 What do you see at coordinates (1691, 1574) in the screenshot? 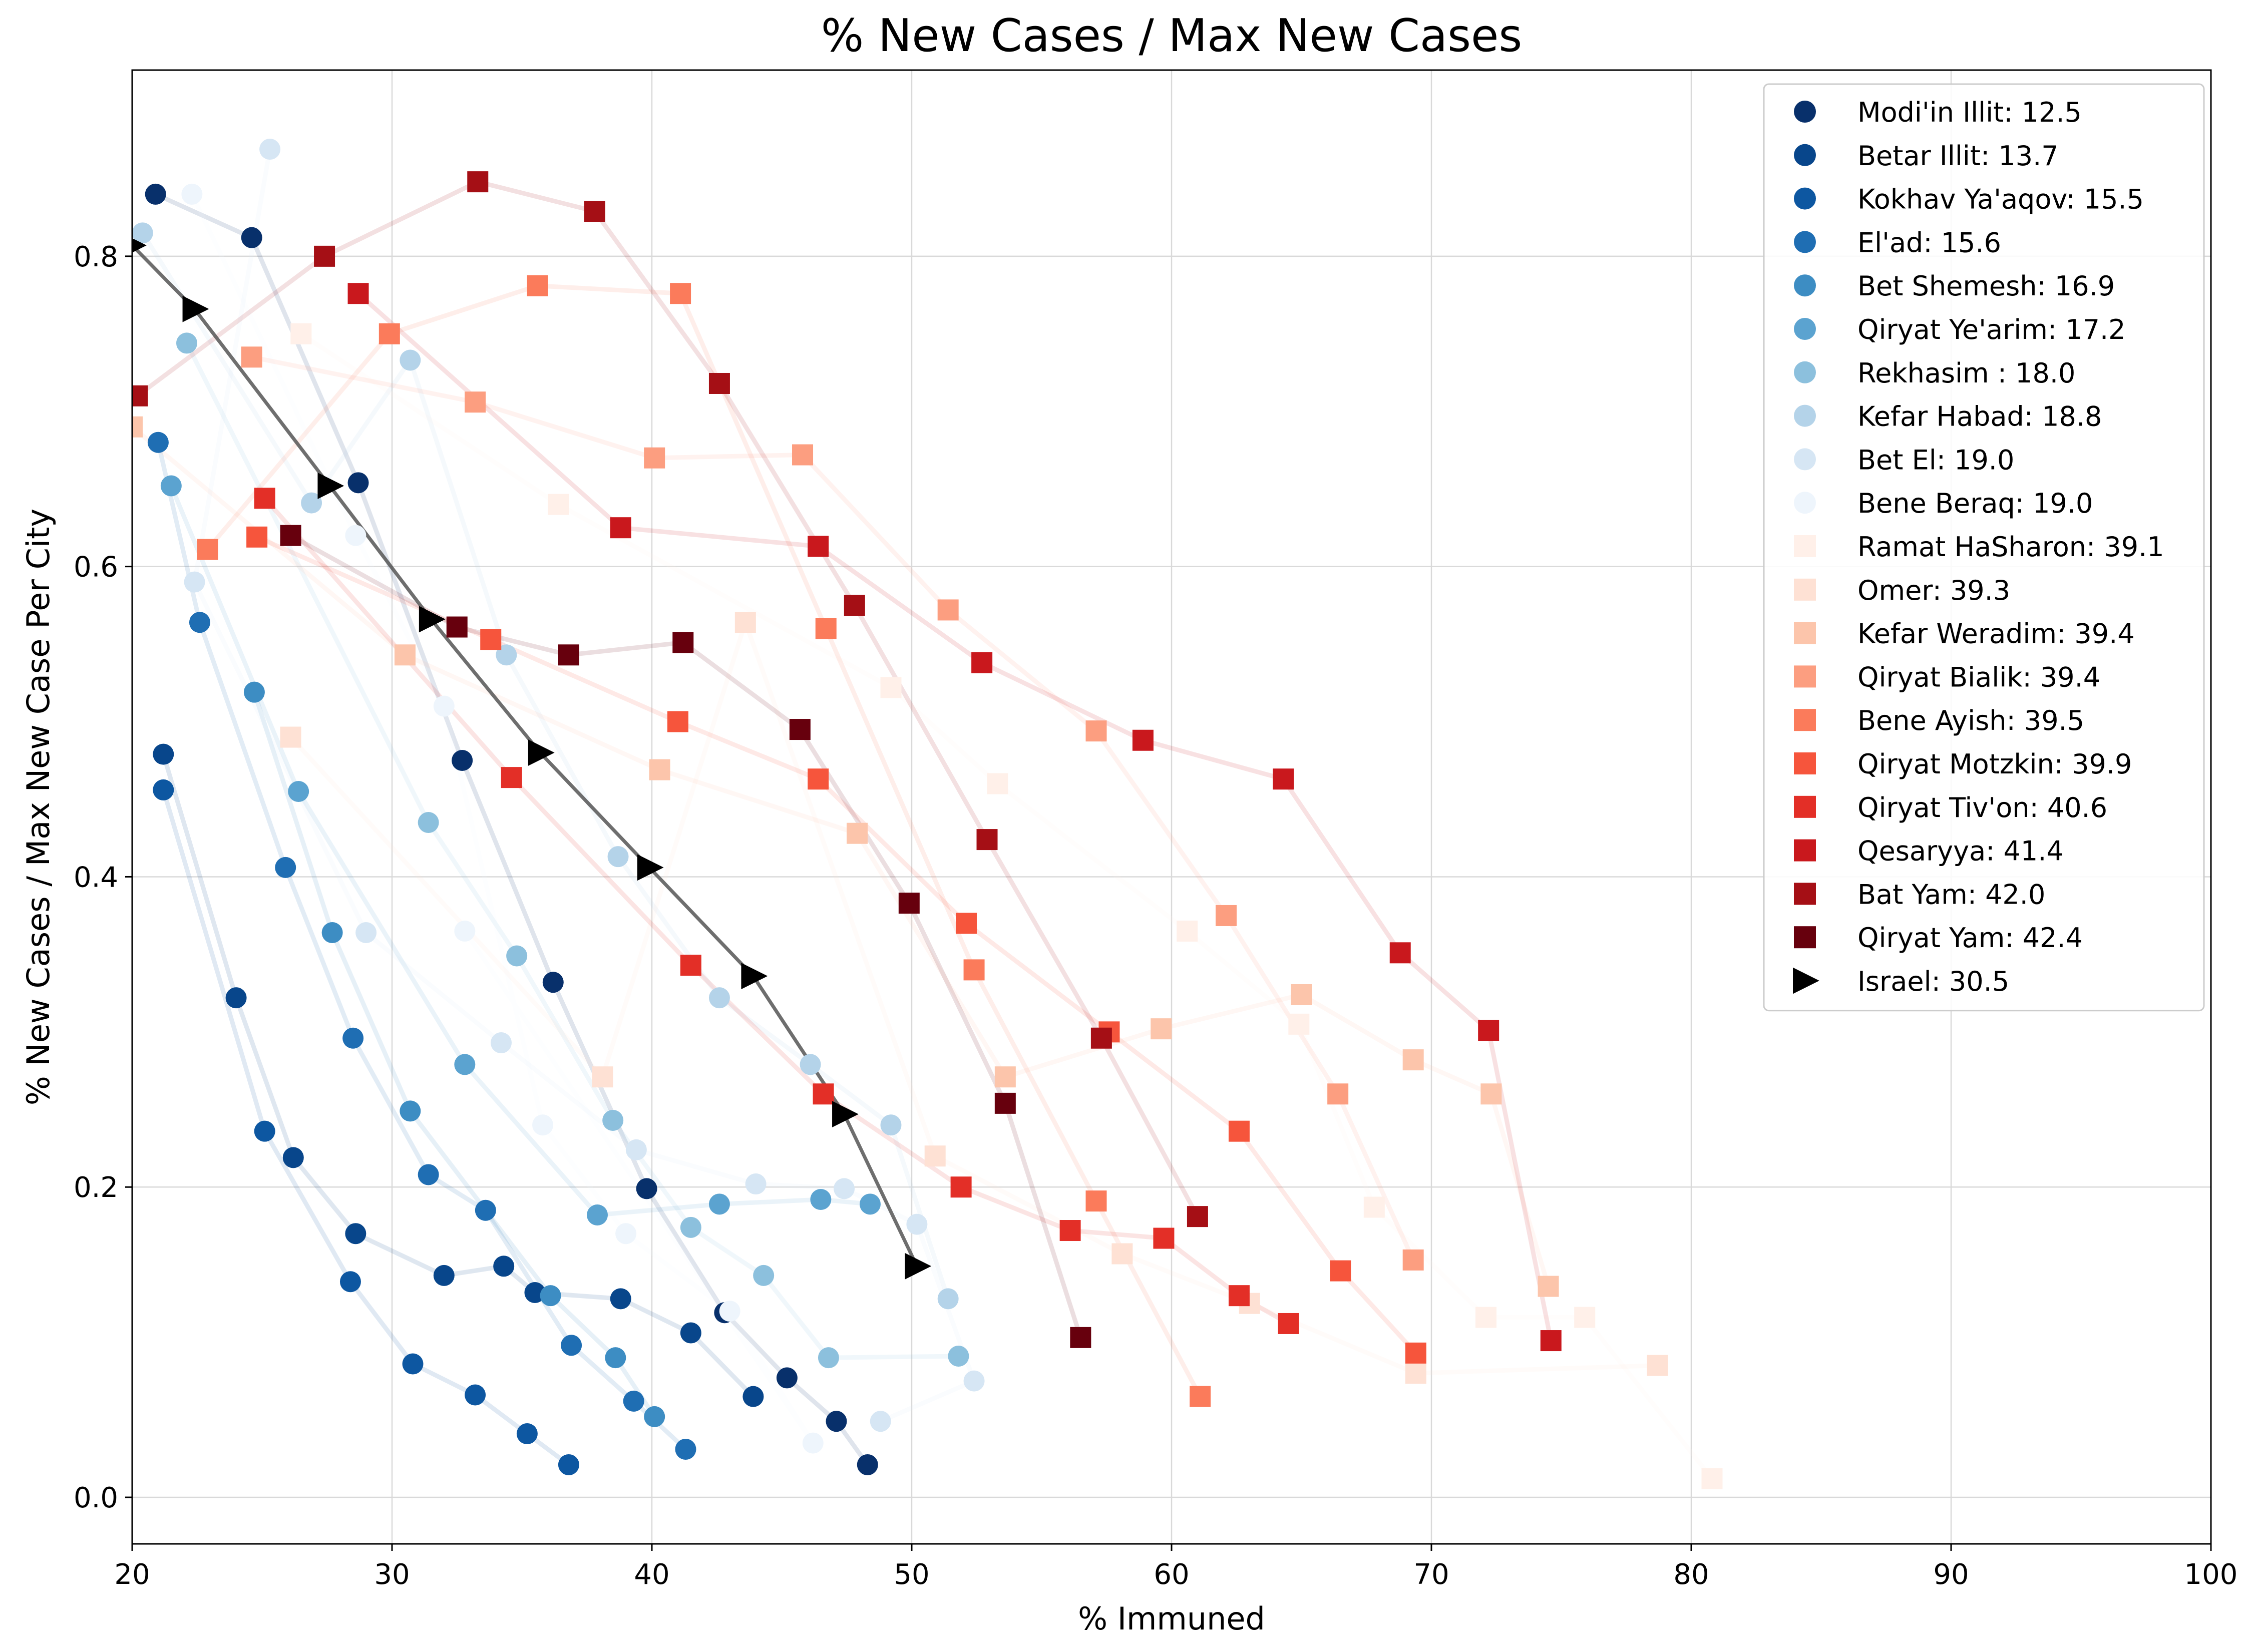
I see `x-tick-label: 80` at bounding box center [1691, 1574].